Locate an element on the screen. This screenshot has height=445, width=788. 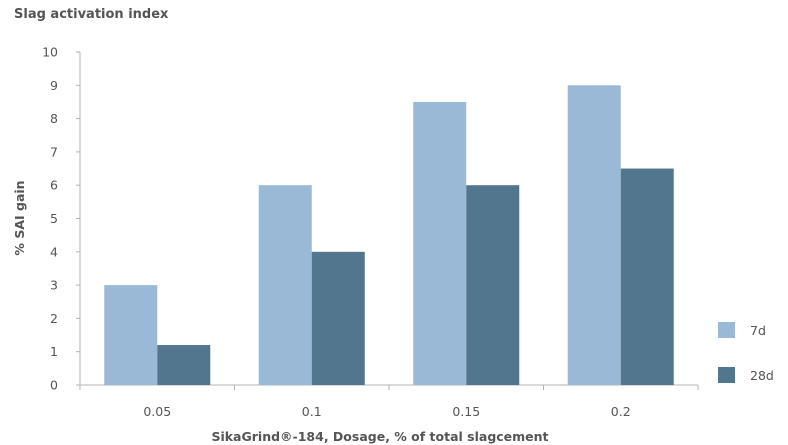
y-tick-labels: 0 1 2 3 4 5 6 7 8 9 10 is located at coordinates (50, 219).